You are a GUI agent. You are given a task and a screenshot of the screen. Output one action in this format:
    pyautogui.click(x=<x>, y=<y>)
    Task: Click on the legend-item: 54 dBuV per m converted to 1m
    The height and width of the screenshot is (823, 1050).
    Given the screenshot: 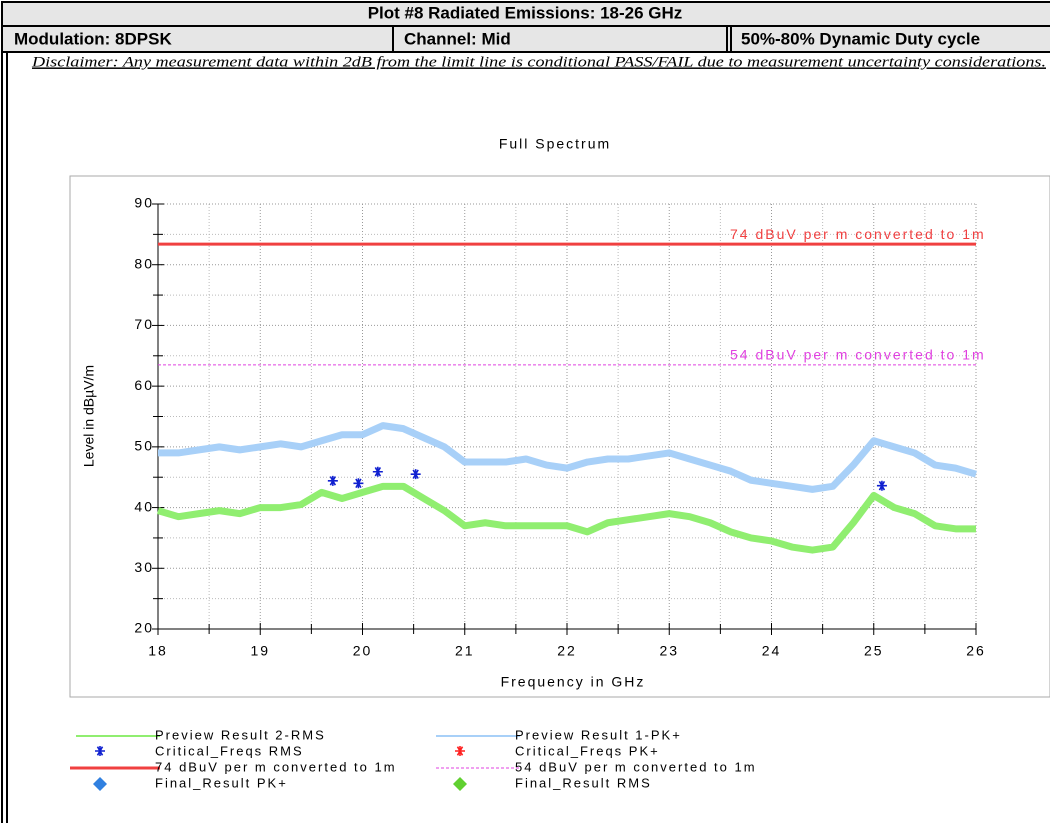 What is the action you would take?
    pyautogui.click(x=596, y=766)
    